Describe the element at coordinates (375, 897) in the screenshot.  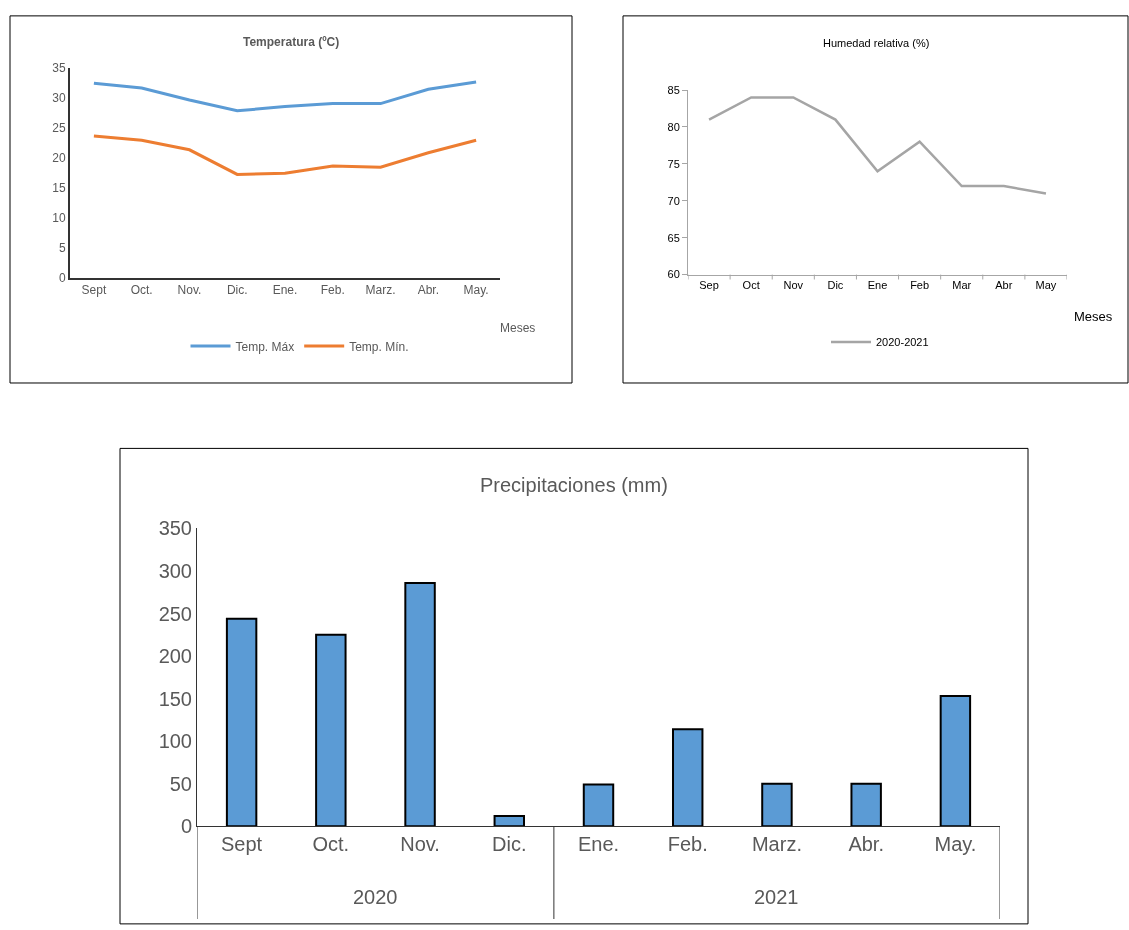
I see `text: 2020` at that location.